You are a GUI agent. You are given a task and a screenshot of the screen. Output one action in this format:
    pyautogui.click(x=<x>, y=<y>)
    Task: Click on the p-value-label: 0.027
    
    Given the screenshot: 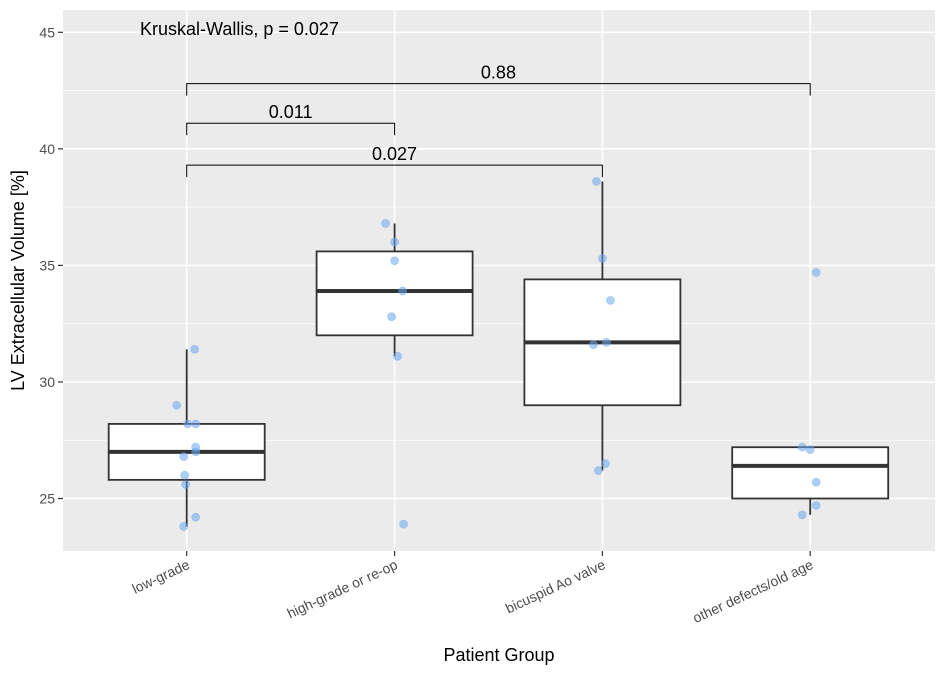 What is the action you would take?
    pyautogui.click(x=394, y=154)
    